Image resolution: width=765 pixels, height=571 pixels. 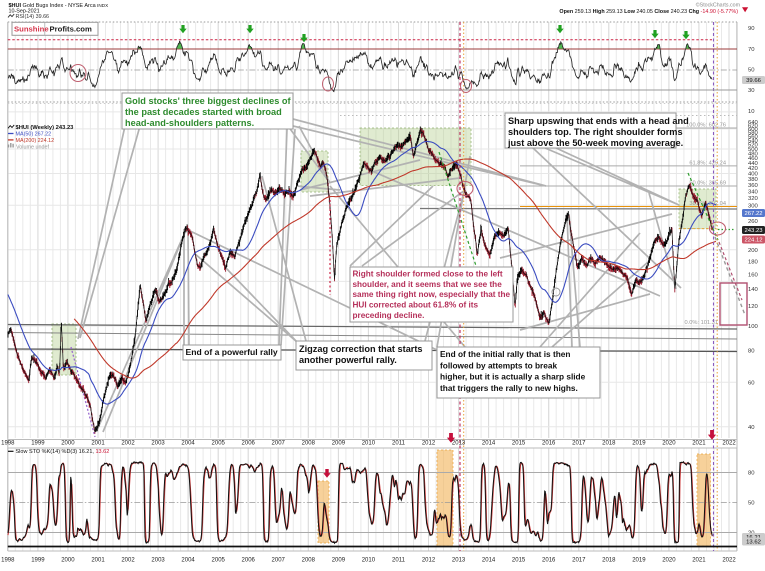 I want to click on svg-text: MA(50) 267.22, so click(x=34, y=135).